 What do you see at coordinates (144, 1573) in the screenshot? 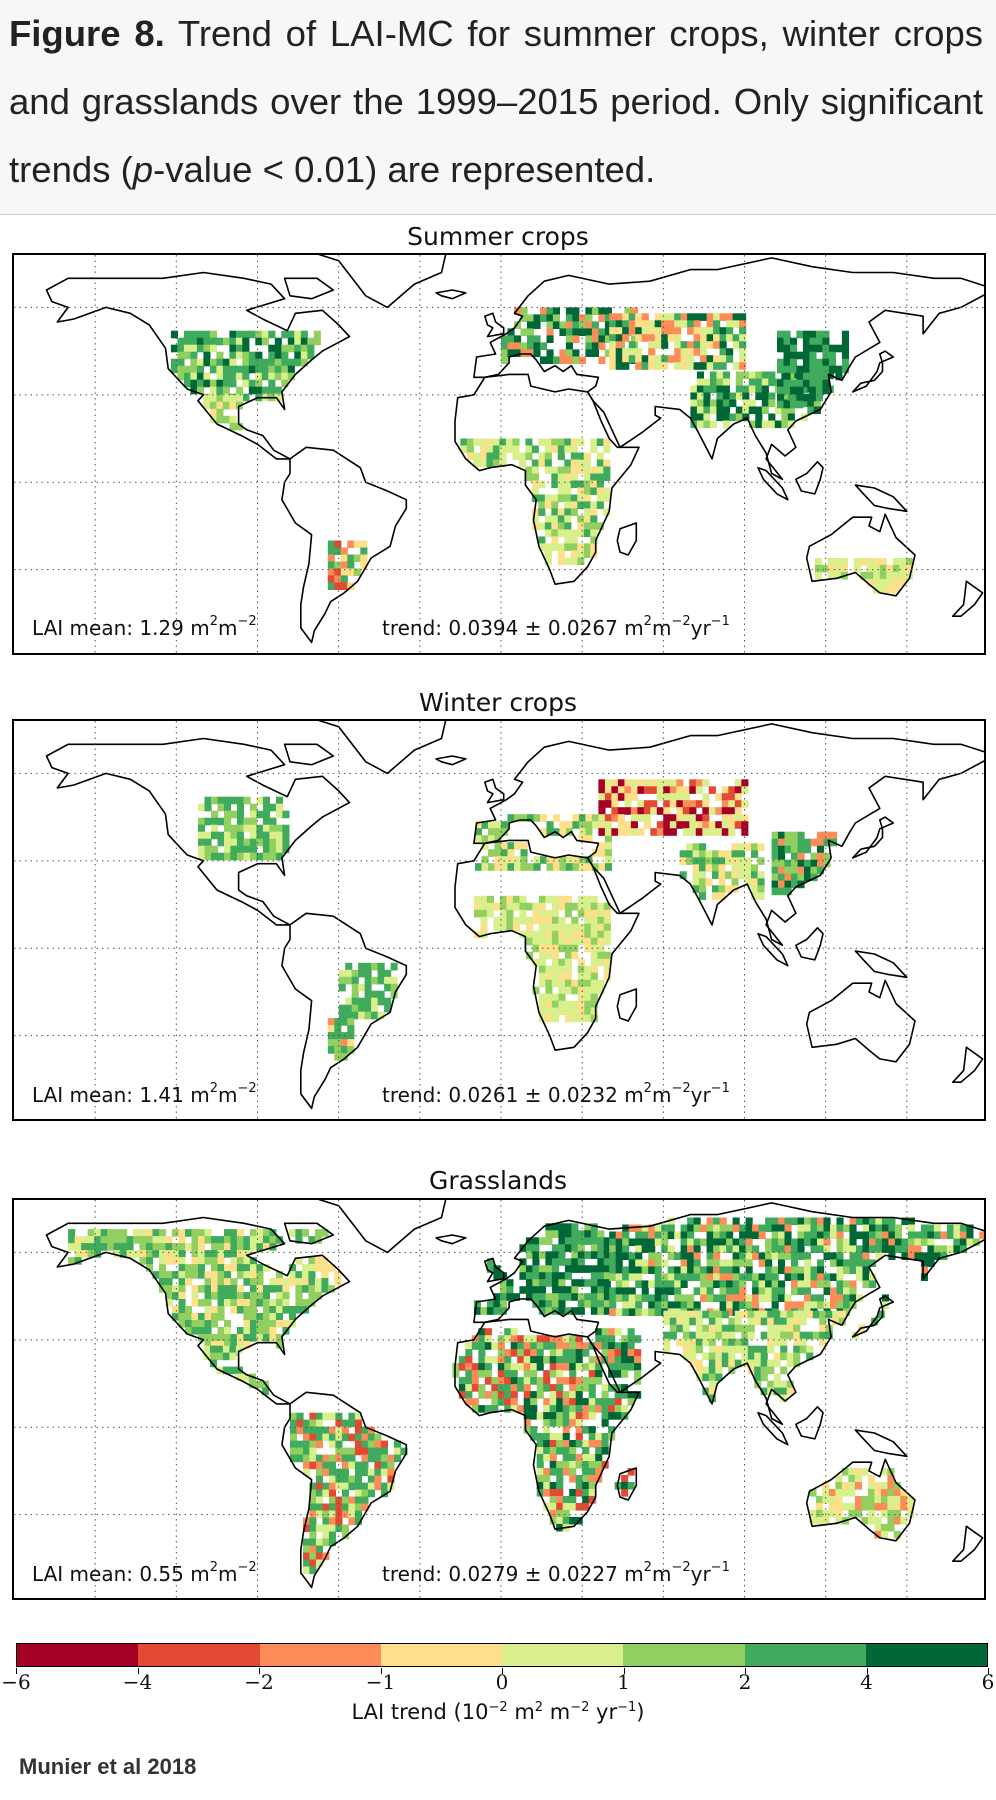
I see `lai-mean-grasslands: LAI mean: 0.55 m2m−2` at bounding box center [144, 1573].